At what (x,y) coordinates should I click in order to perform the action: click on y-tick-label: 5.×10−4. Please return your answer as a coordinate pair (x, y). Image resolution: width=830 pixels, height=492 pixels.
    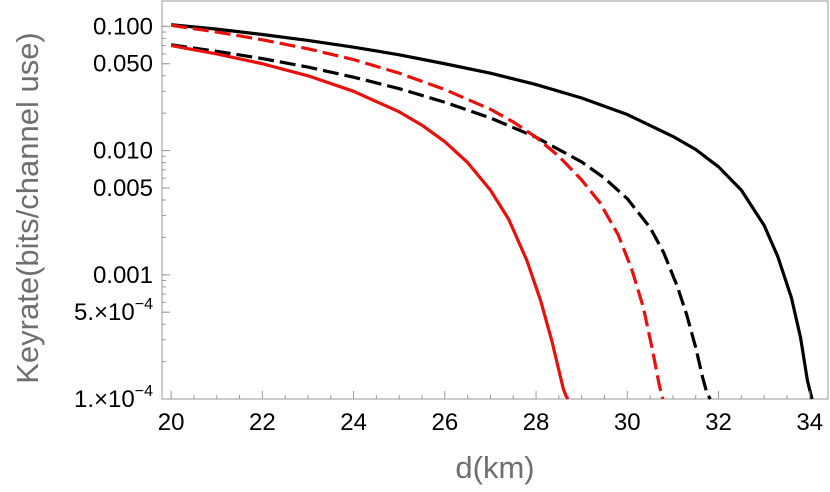
    Looking at the image, I should click on (113, 311).